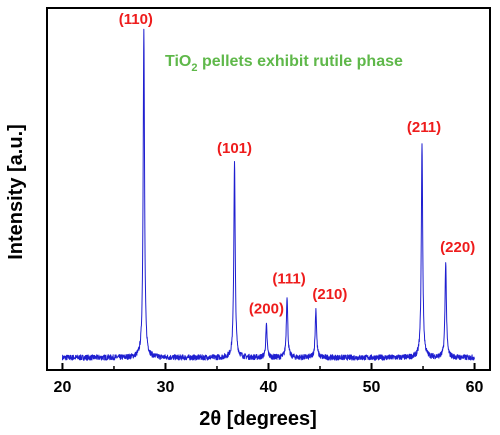  Describe the element at coordinates (457, 247) in the screenshot. I see `peak-label: (220)` at that location.